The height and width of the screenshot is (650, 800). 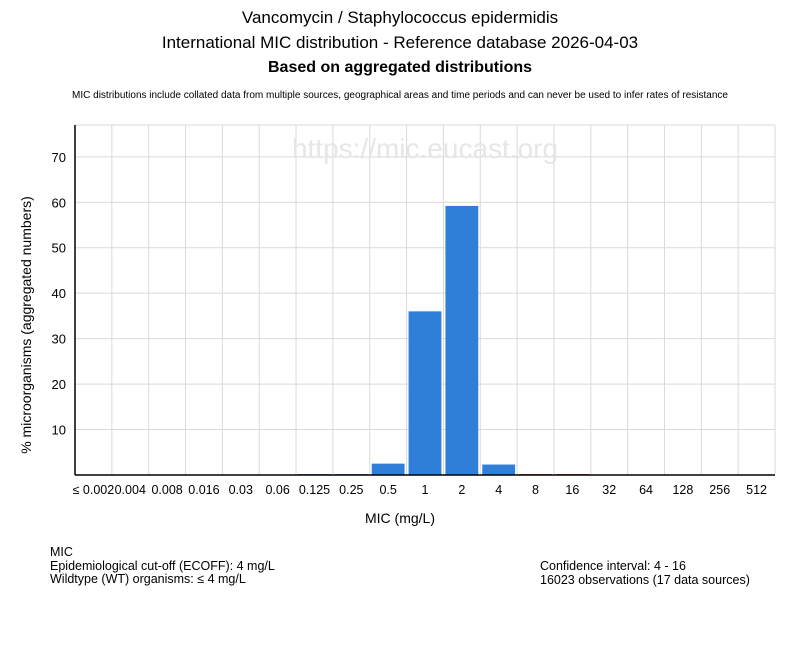 I want to click on x-tick-label: 32, so click(x=609, y=490).